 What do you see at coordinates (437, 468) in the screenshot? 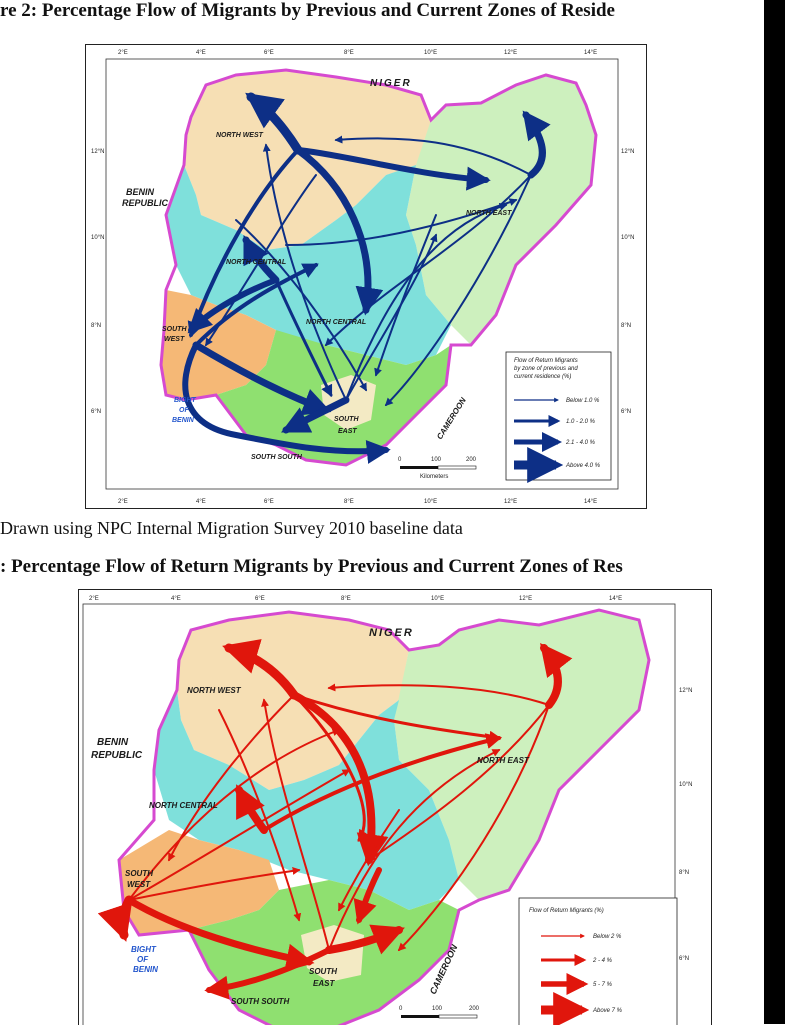
I see `scale-bar: 0 100 200 Kilometers` at bounding box center [437, 468].